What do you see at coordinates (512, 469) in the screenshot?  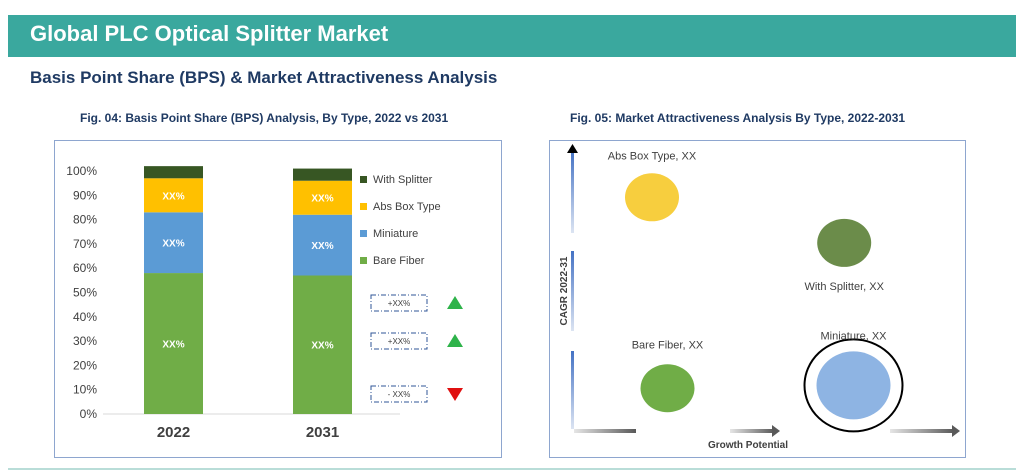 I see `footer-divider` at bounding box center [512, 469].